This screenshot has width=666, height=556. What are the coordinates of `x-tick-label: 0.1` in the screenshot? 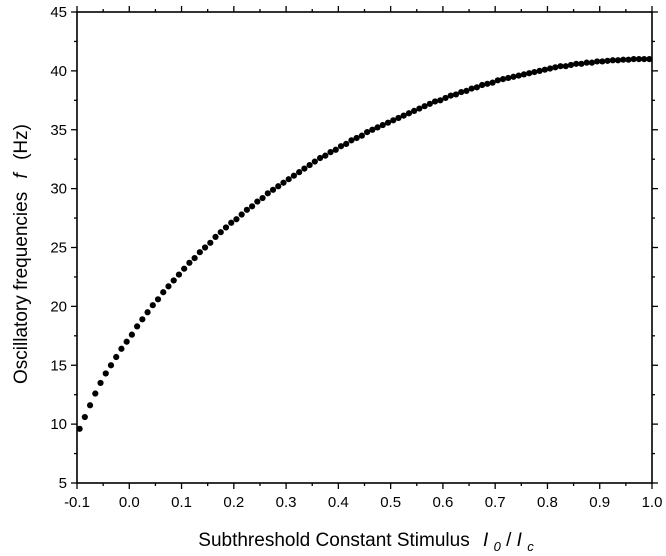 It's located at (181, 502).